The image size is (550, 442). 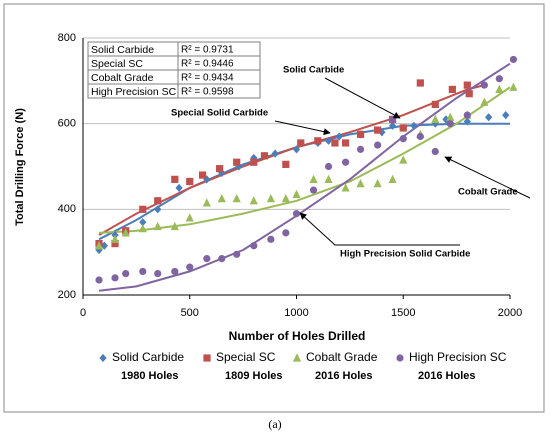 What do you see at coordinates (246, 357) in the screenshot?
I see `legend-label: Special SC` at bounding box center [246, 357].